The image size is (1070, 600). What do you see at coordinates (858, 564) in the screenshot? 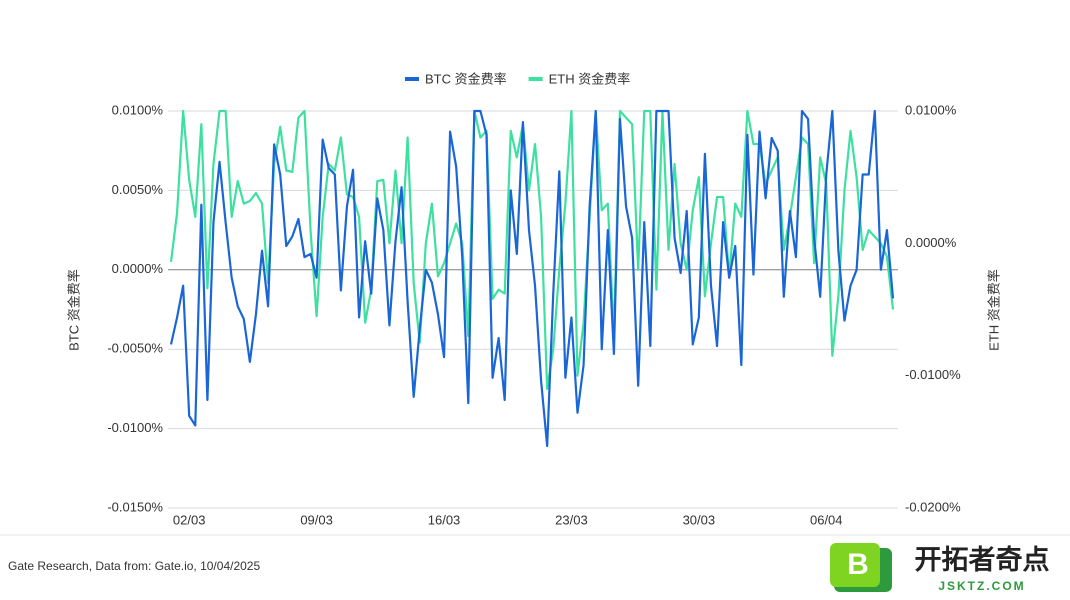
I see `logo-letter: B` at bounding box center [858, 564].